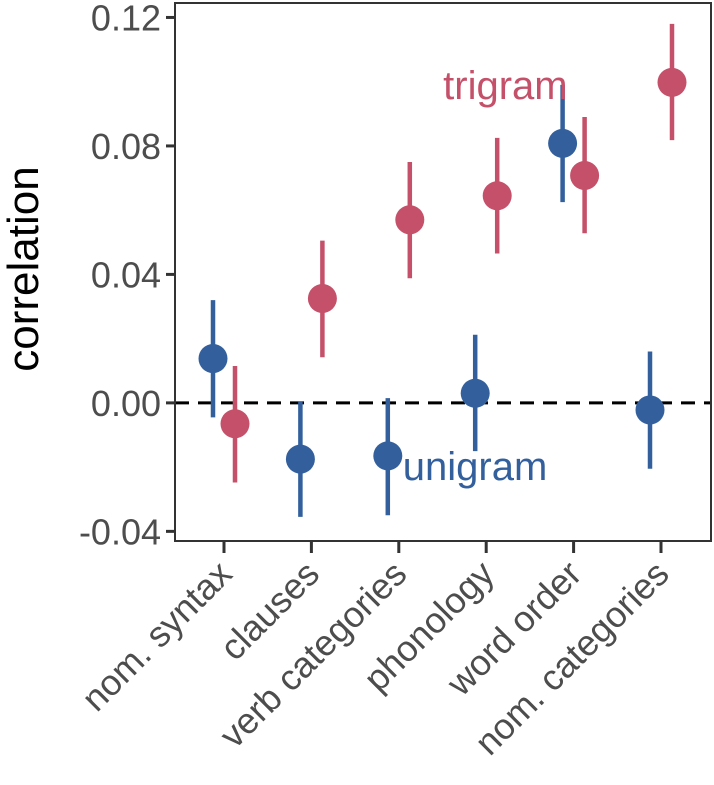 The width and height of the screenshot is (714, 785). I want to click on y-tick-label: 0.12, so click(126, 19).